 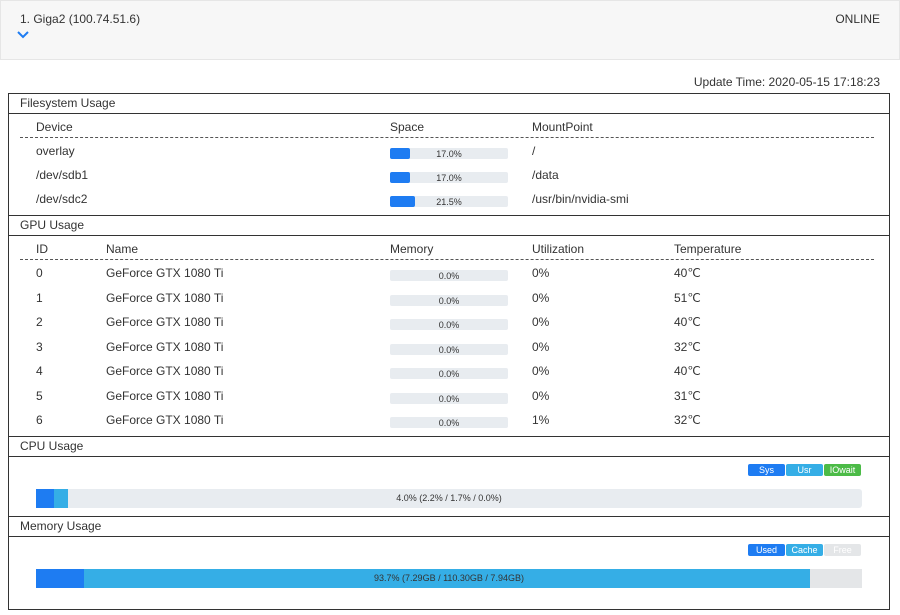 What do you see at coordinates (842, 470) in the screenshot?
I see `legend-item: IOwait` at bounding box center [842, 470].